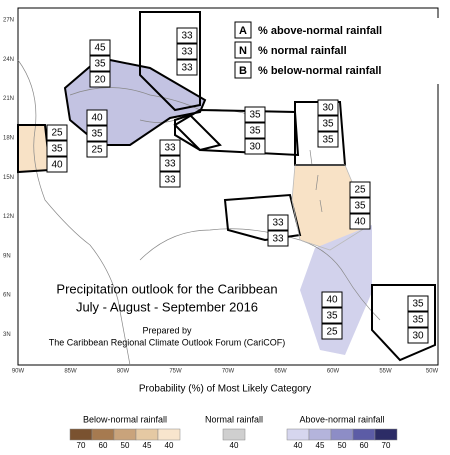  I want to click on lat-label: 12N, so click(8, 217).